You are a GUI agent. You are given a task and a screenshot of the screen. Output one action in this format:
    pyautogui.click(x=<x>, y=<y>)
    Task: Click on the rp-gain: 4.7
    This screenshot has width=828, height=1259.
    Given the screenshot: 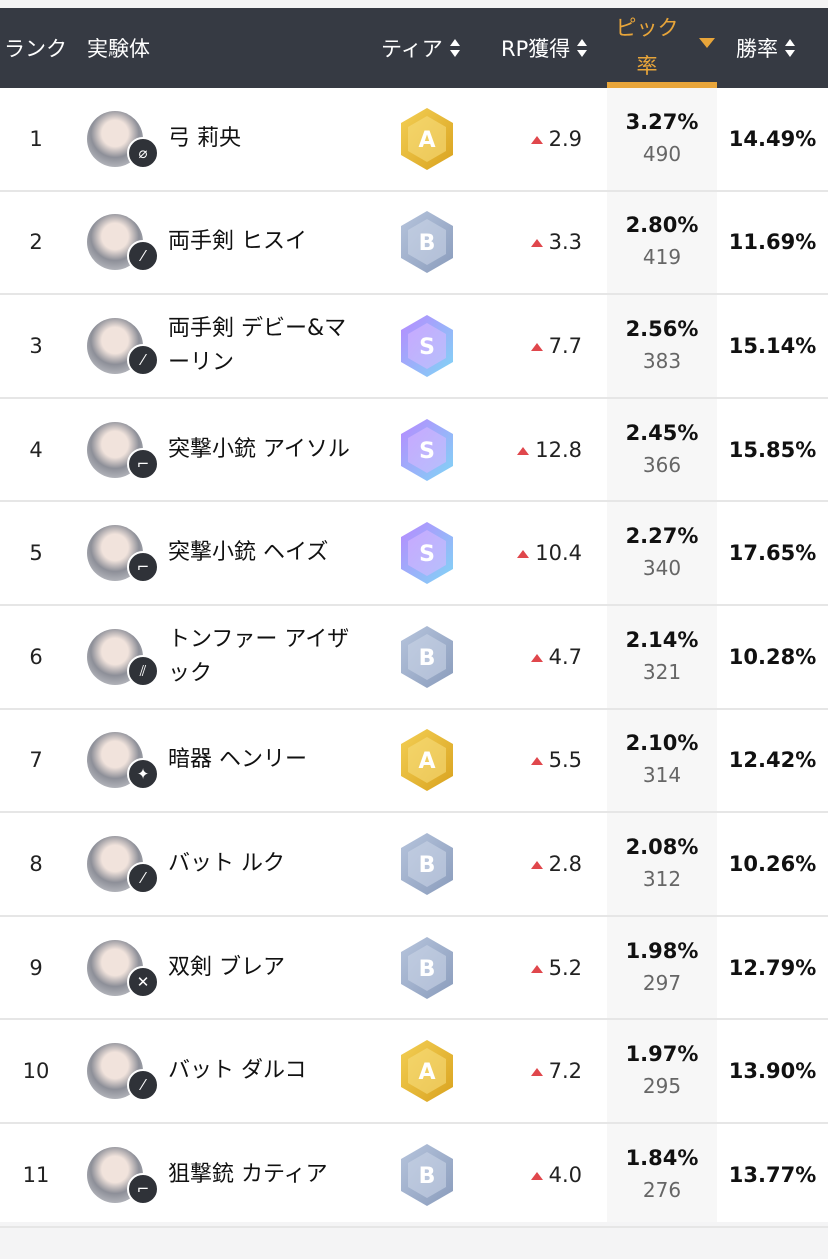 What is the action you would take?
    pyautogui.click(x=536, y=657)
    